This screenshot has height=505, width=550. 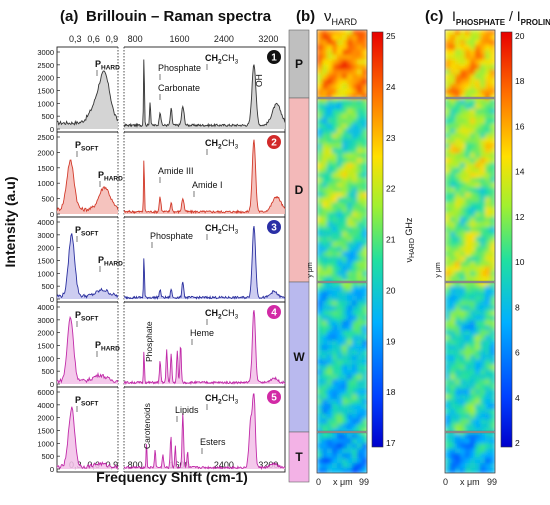 What do you see at coordinates (204, 432) in the screenshot?
I see `raman-spectrum-line` at bounding box center [204, 432].